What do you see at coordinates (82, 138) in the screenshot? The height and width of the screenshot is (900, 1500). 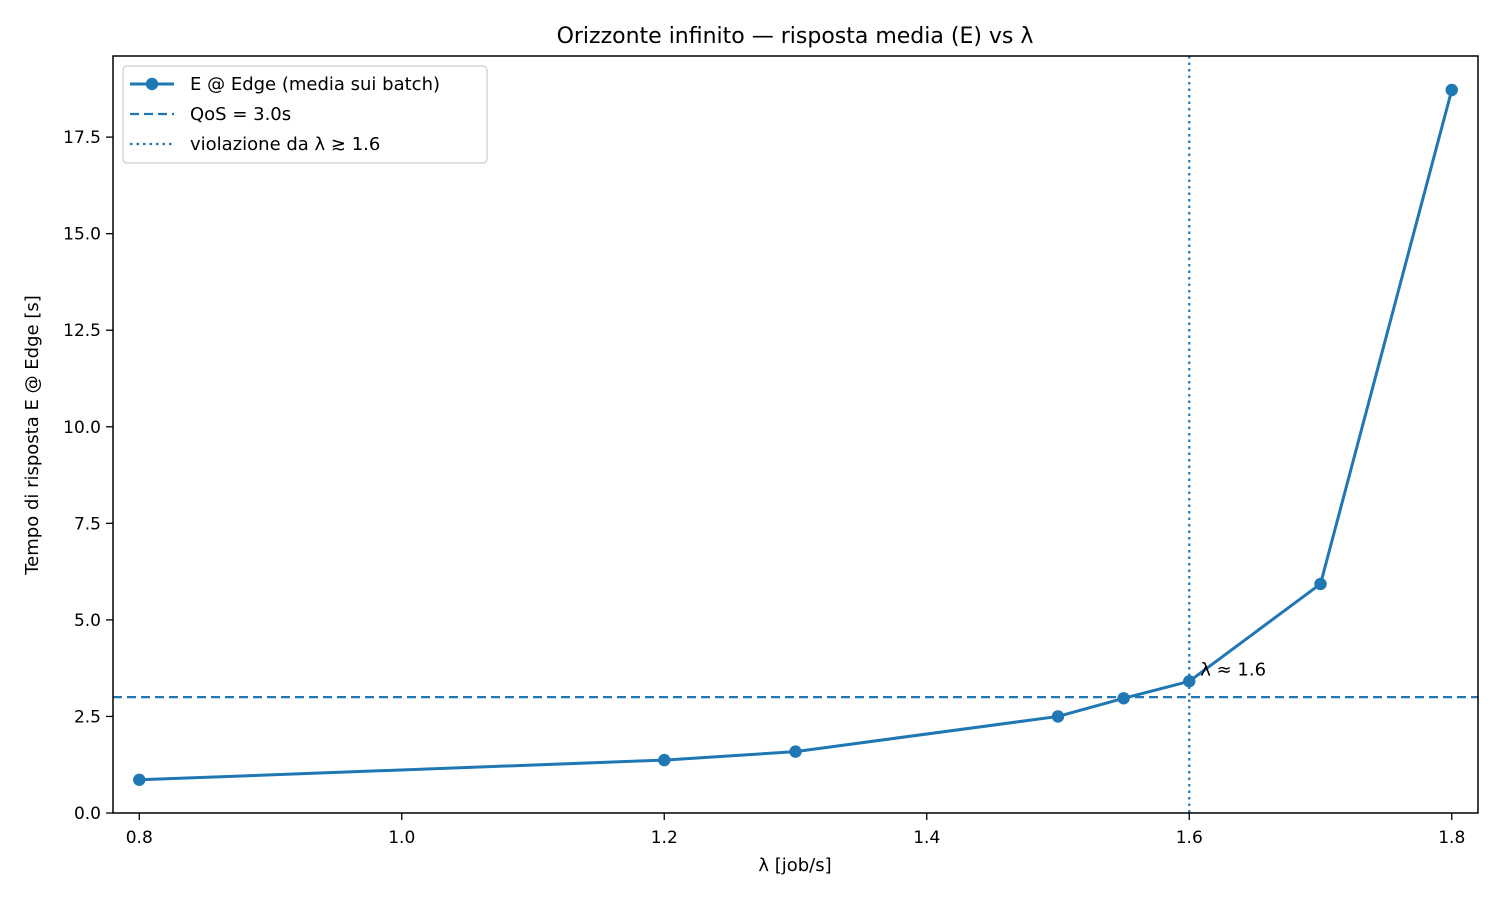 I see `y-tick-label: 17.5` at bounding box center [82, 138].